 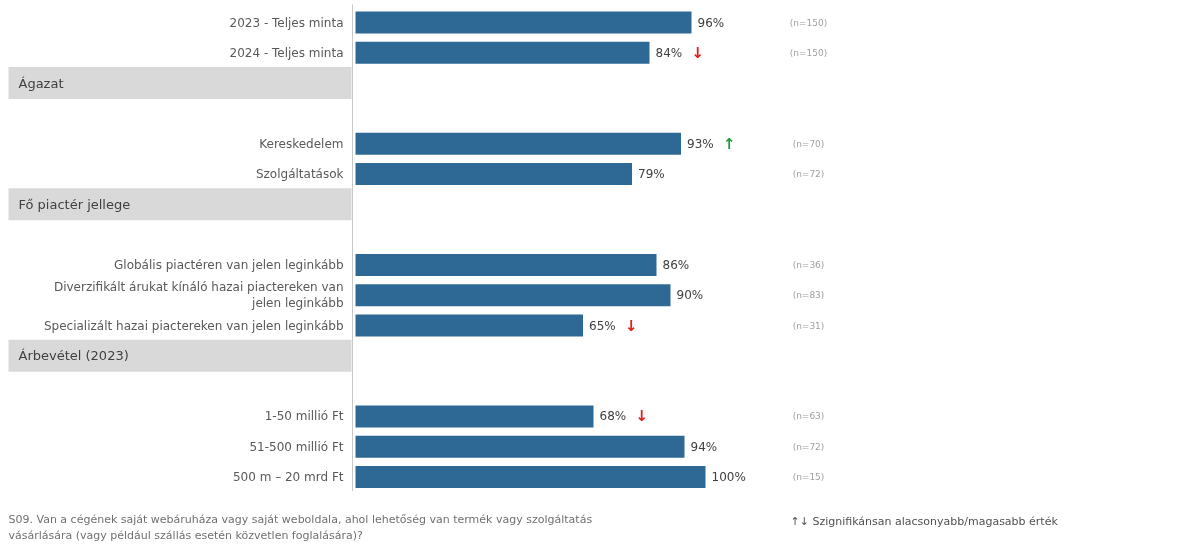 I want to click on text: (n=15), so click(x=808, y=477).